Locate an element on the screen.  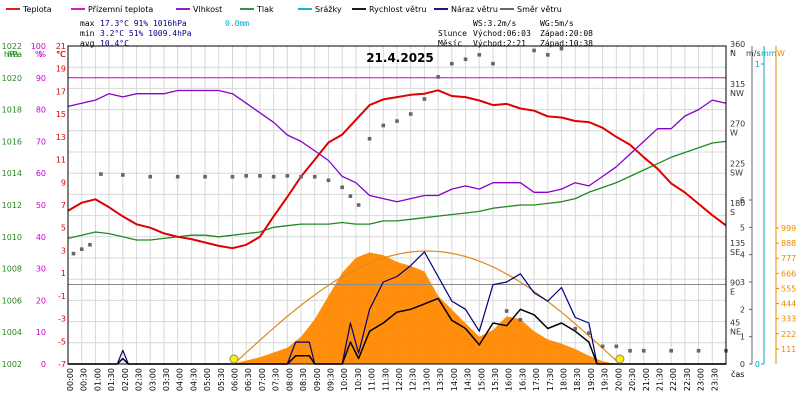
percent-axis-tick-label: 20 is located at coordinates (41, 300).